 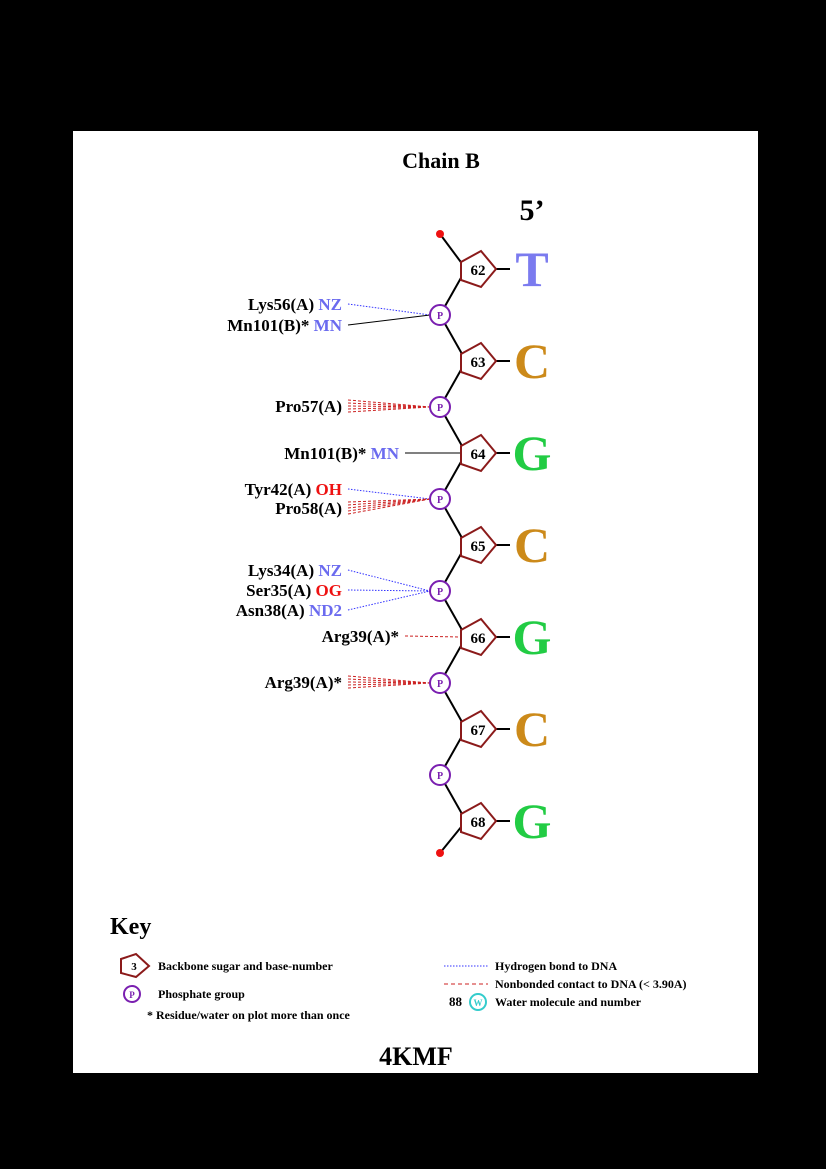 I want to click on backbone-nodes: 62 T 63 C 64 G 65 C 66 G 67 C 68 G P P P P P P, so click(x=490, y=543).